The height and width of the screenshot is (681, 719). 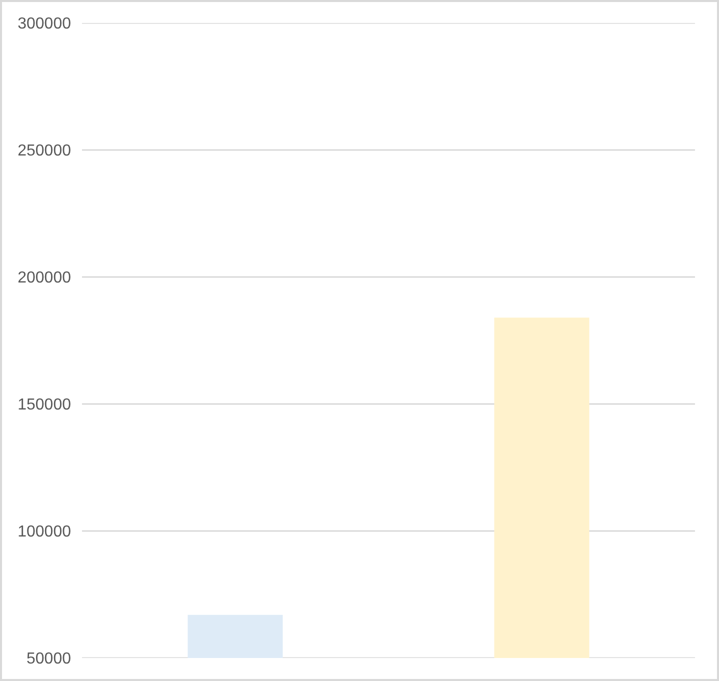 I want to click on y-tick-label: 300000, so click(x=45, y=24).